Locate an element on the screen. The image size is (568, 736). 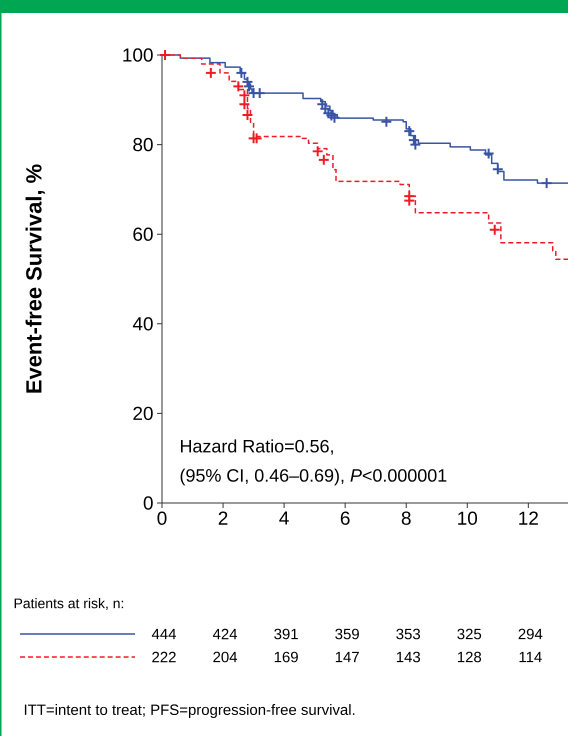
text: 424 is located at coordinates (225, 634).